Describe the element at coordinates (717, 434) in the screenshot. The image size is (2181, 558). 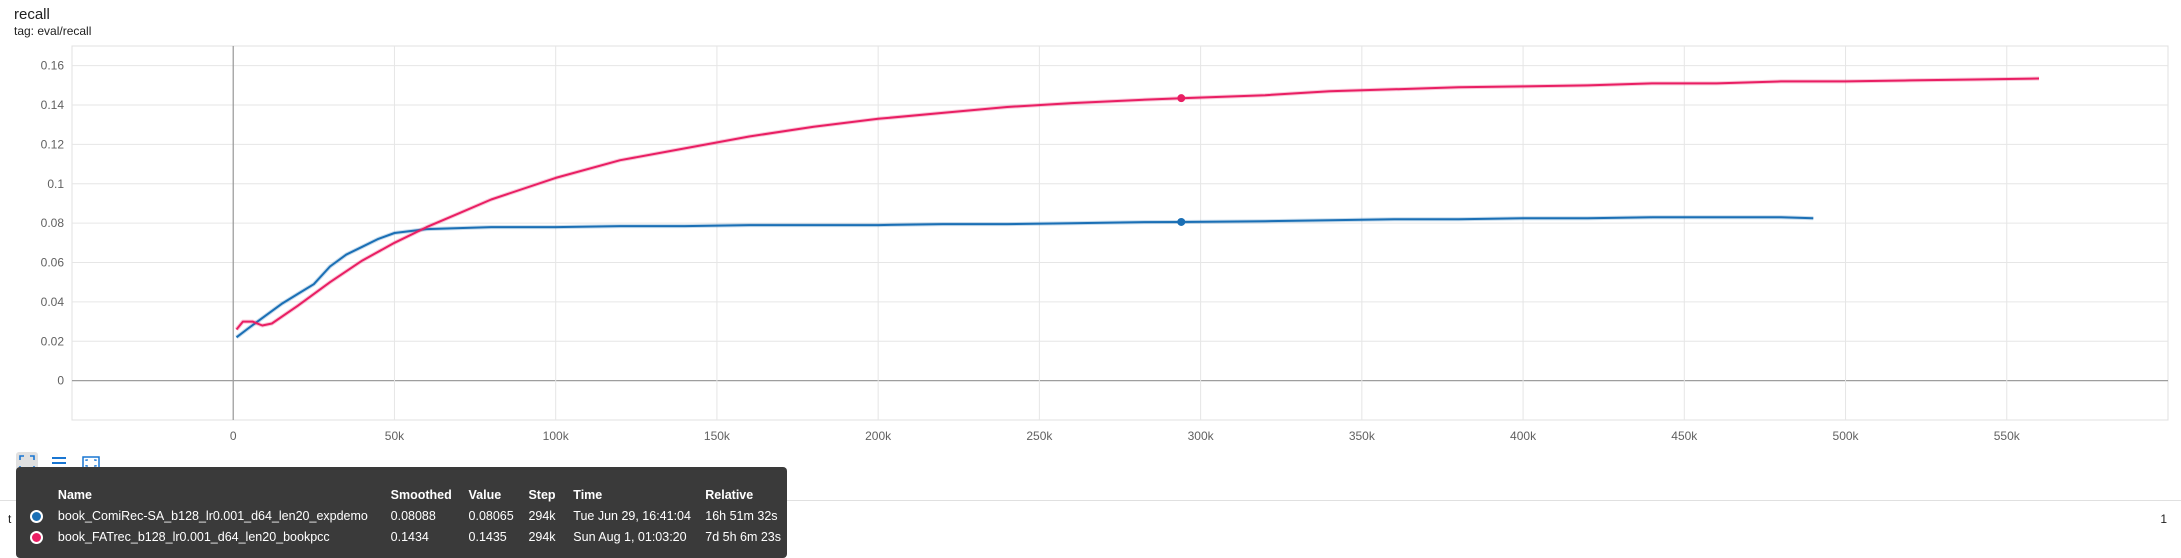
I see `x-tick-label: 150k` at that location.